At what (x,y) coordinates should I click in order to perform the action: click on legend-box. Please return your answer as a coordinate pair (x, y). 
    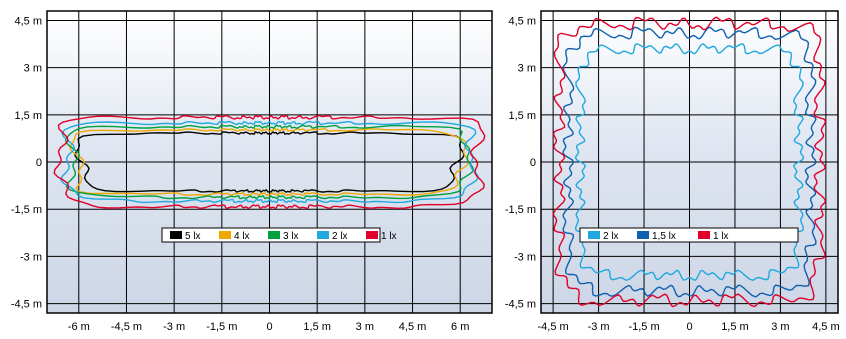
    Looking at the image, I should click on (689, 235).